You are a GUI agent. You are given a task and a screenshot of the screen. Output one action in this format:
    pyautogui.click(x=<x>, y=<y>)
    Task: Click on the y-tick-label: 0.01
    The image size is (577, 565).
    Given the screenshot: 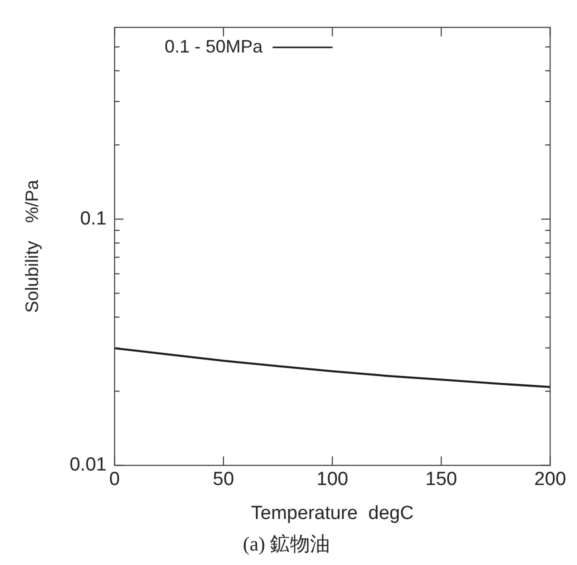 What is the action you would take?
    pyautogui.click(x=88, y=465)
    